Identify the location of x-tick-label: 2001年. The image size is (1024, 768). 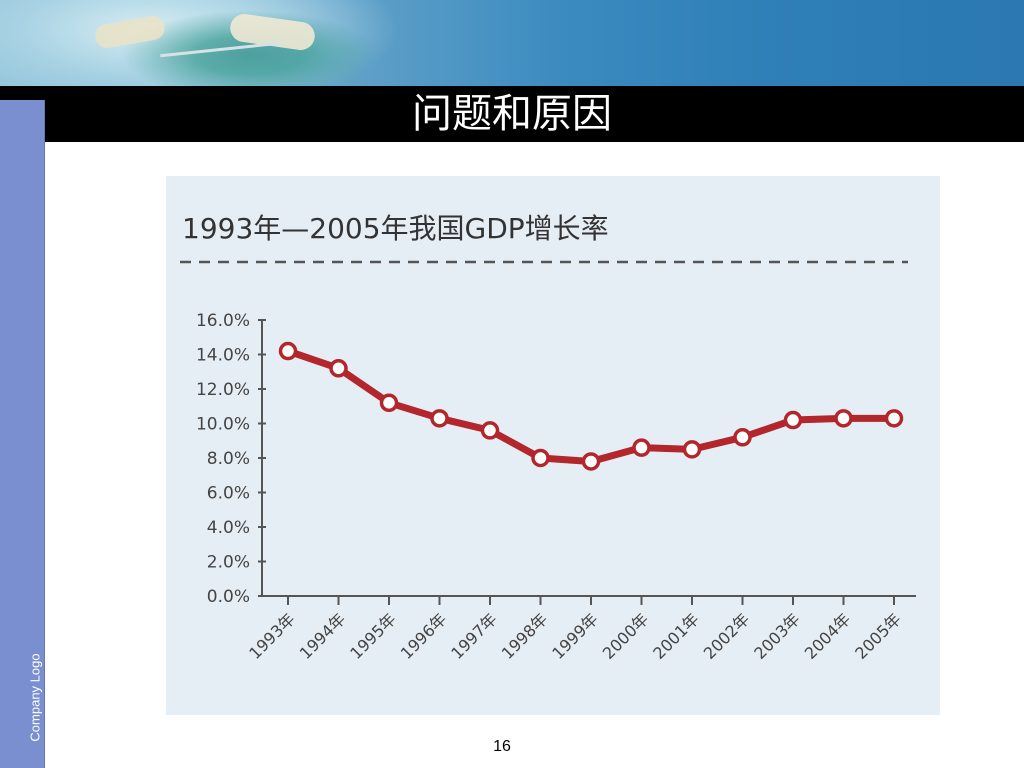
(676, 636).